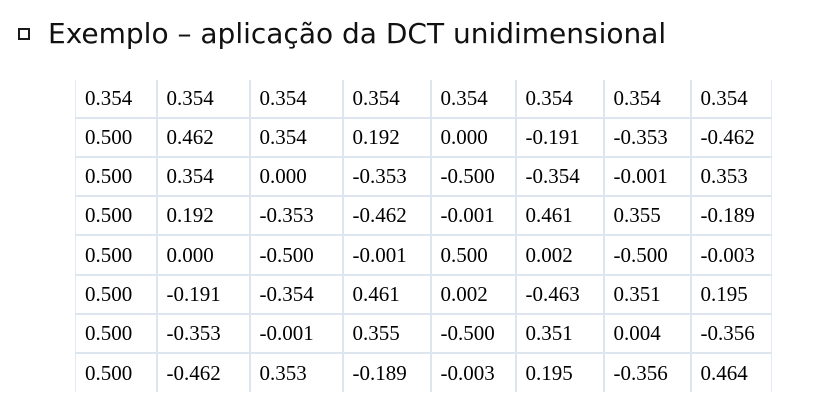  What do you see at coordinates (730, 372) in the screenshot?
I see `table-cell: 0.464` at bounding box center [730, 372].